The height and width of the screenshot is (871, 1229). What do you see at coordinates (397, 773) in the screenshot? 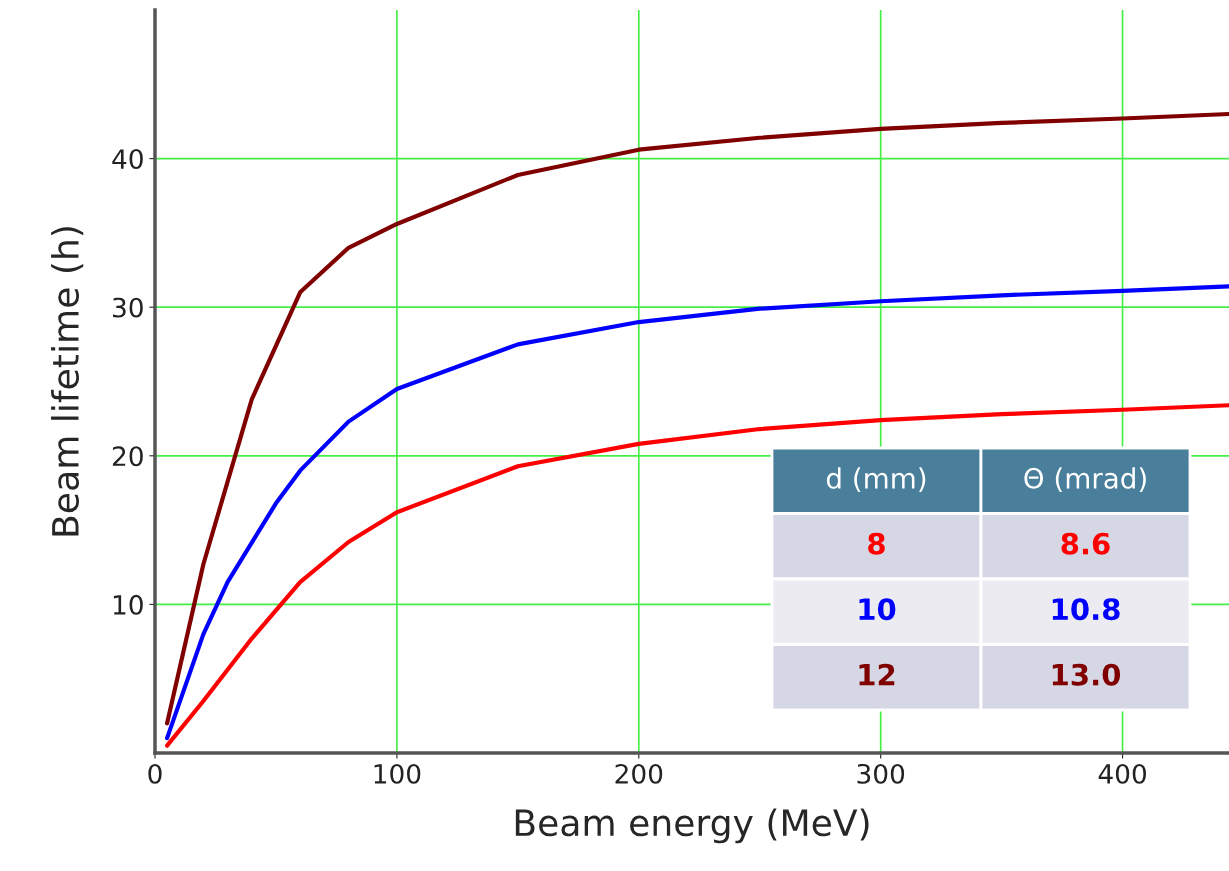
I see `x-tick-label: 100` at bounding box center [397, 773].